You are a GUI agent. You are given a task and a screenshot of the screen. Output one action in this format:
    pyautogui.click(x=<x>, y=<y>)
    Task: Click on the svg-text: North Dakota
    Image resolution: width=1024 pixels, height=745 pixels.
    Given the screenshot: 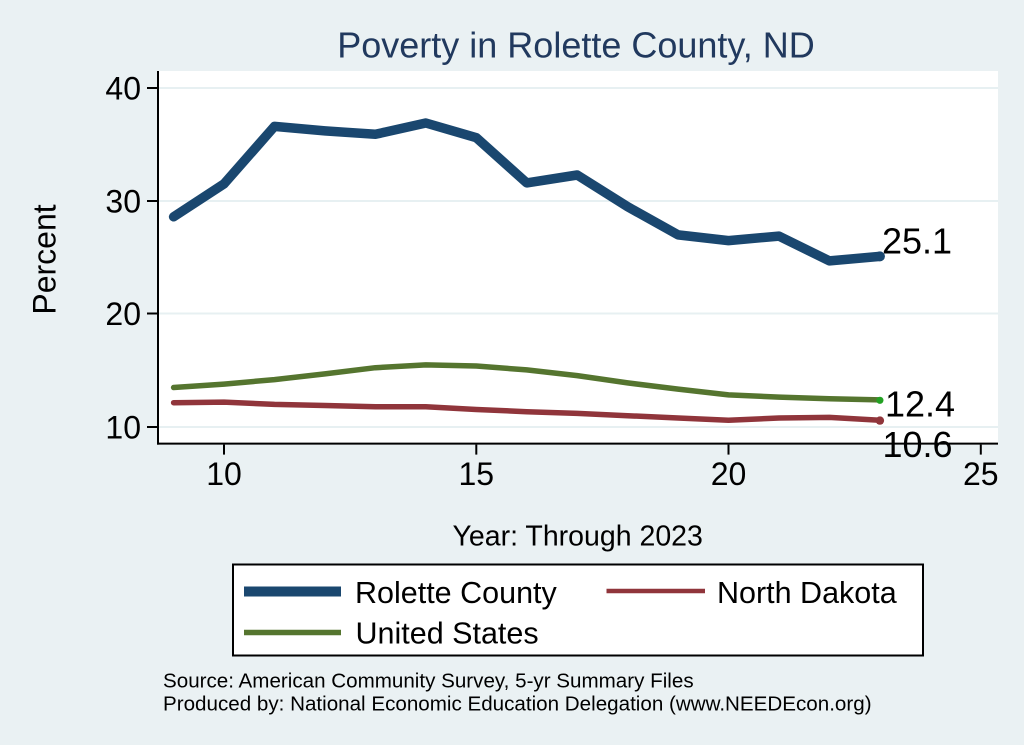 What is the action you would take?
    pyautogui.click(x=807, y=593)
    